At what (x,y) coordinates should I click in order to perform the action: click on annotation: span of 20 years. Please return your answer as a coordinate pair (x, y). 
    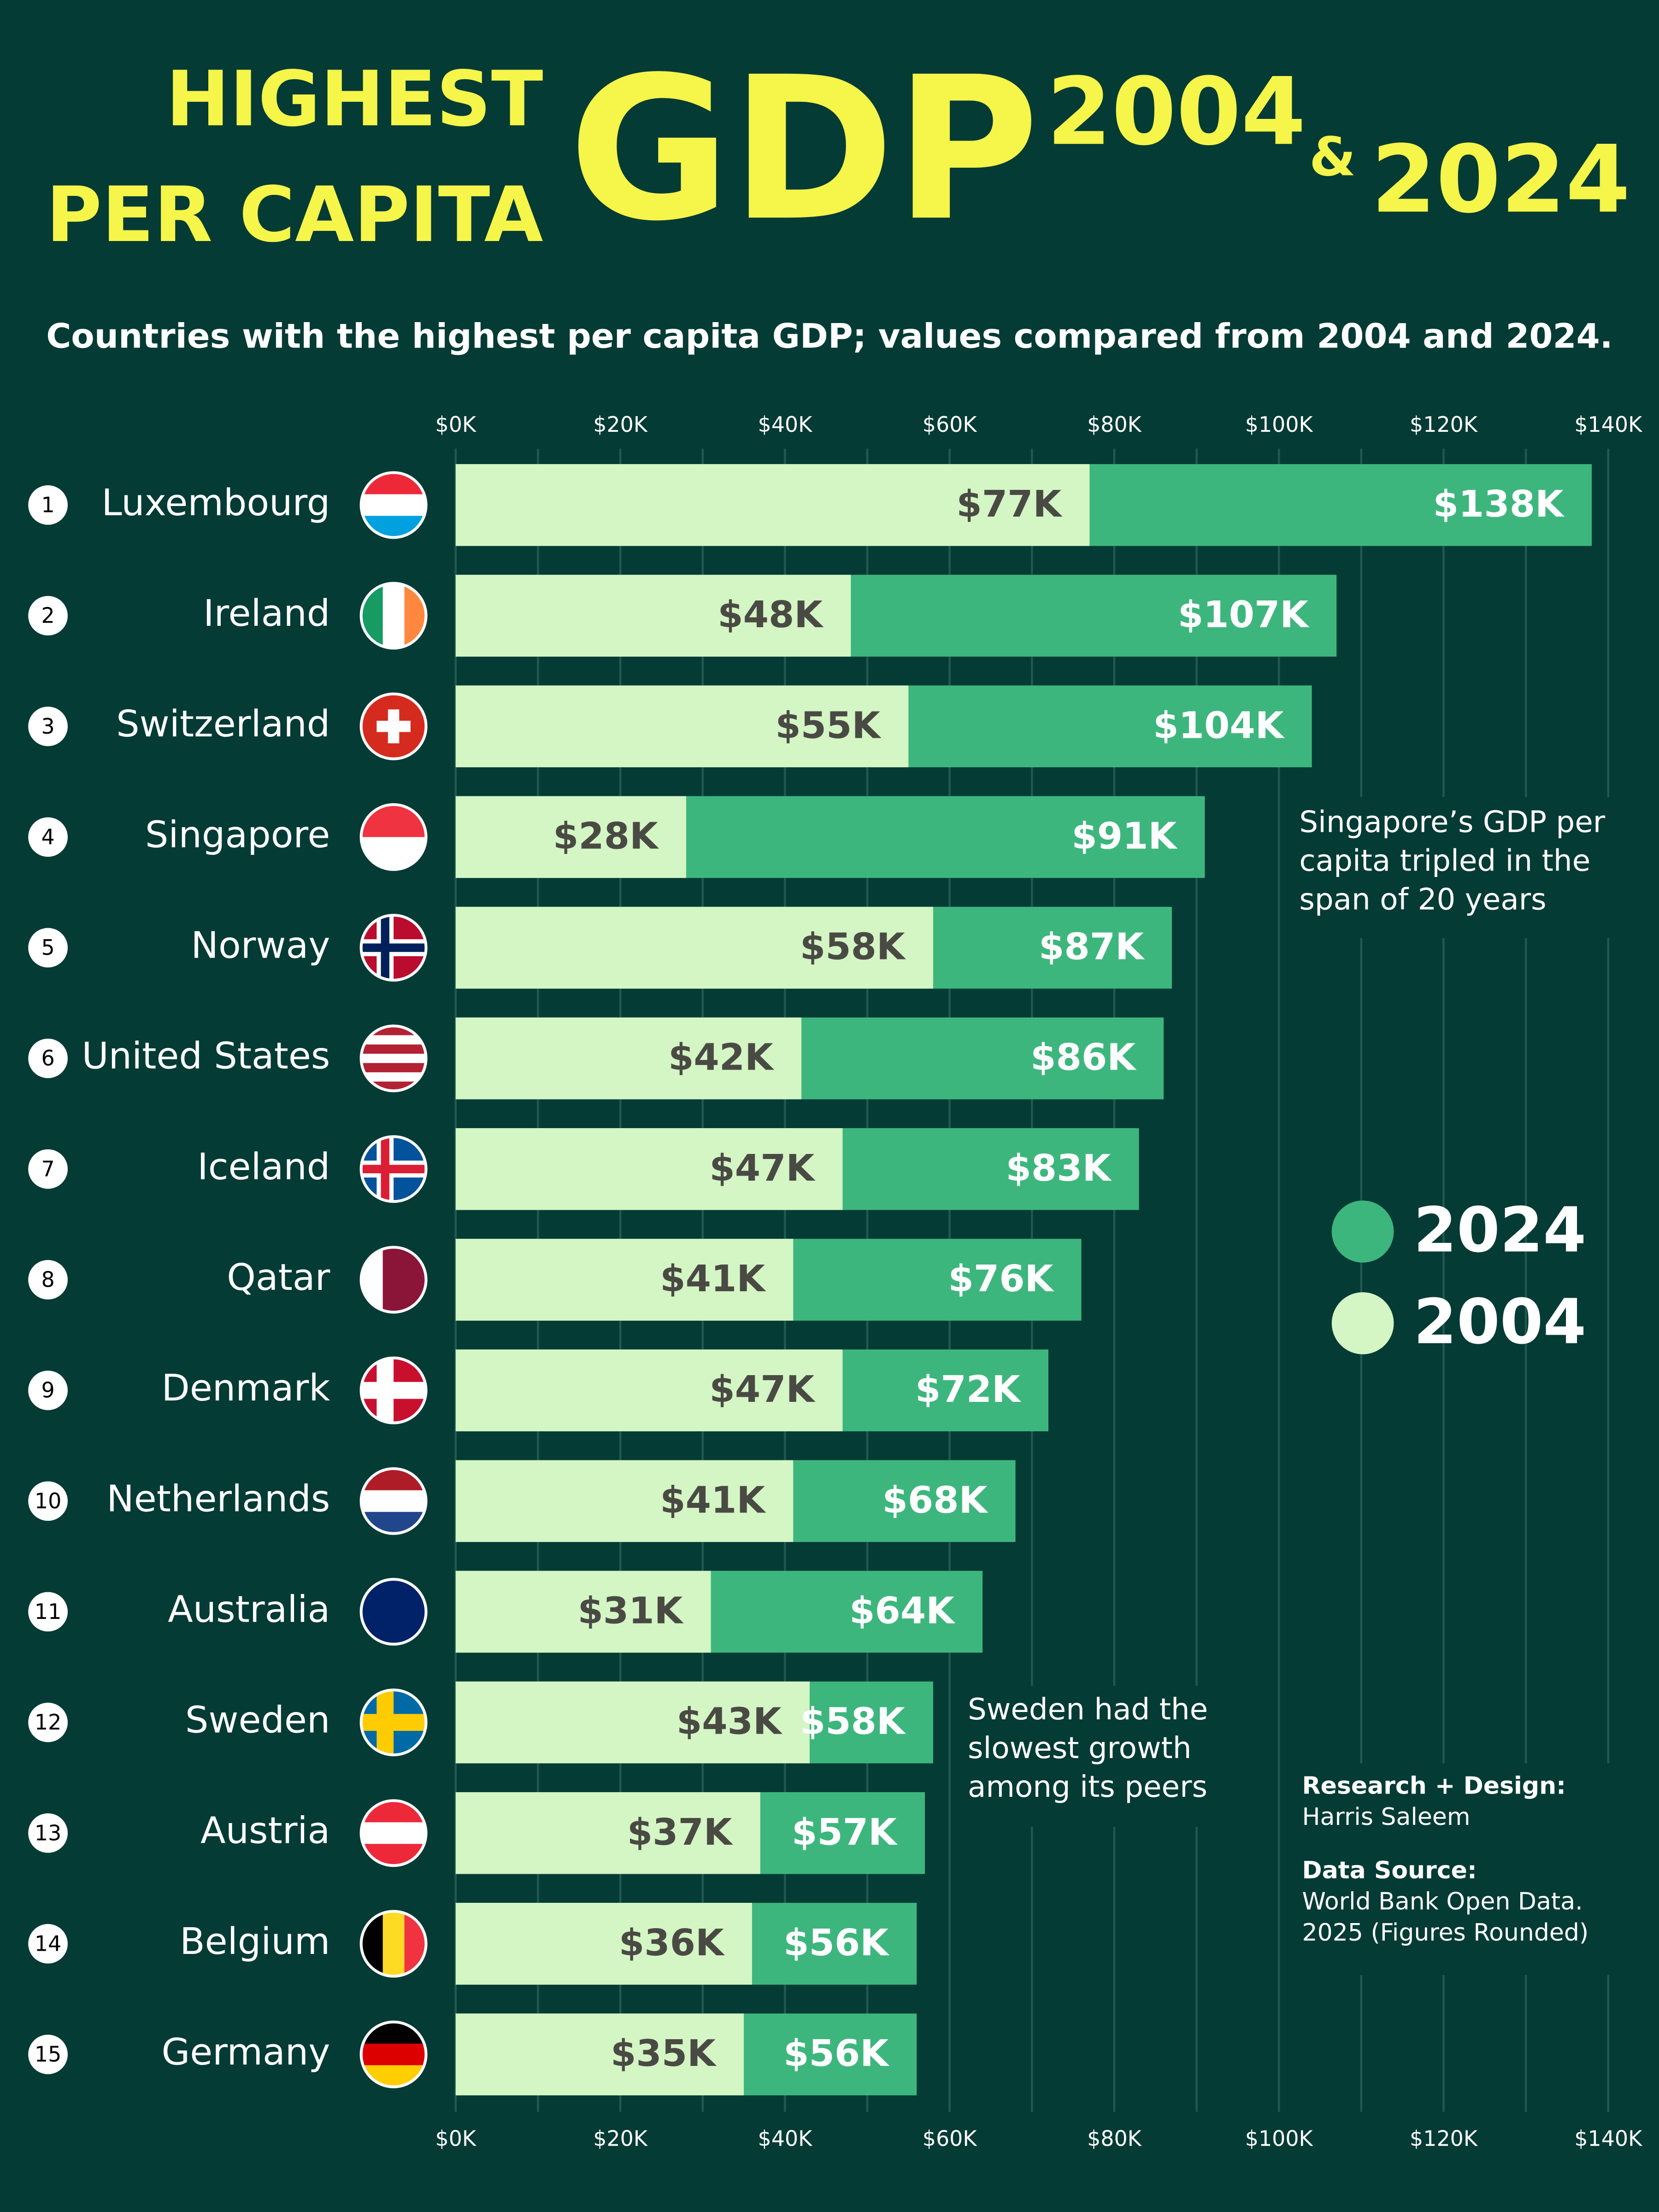
    Looking at the image, I should click on (1422, 899).